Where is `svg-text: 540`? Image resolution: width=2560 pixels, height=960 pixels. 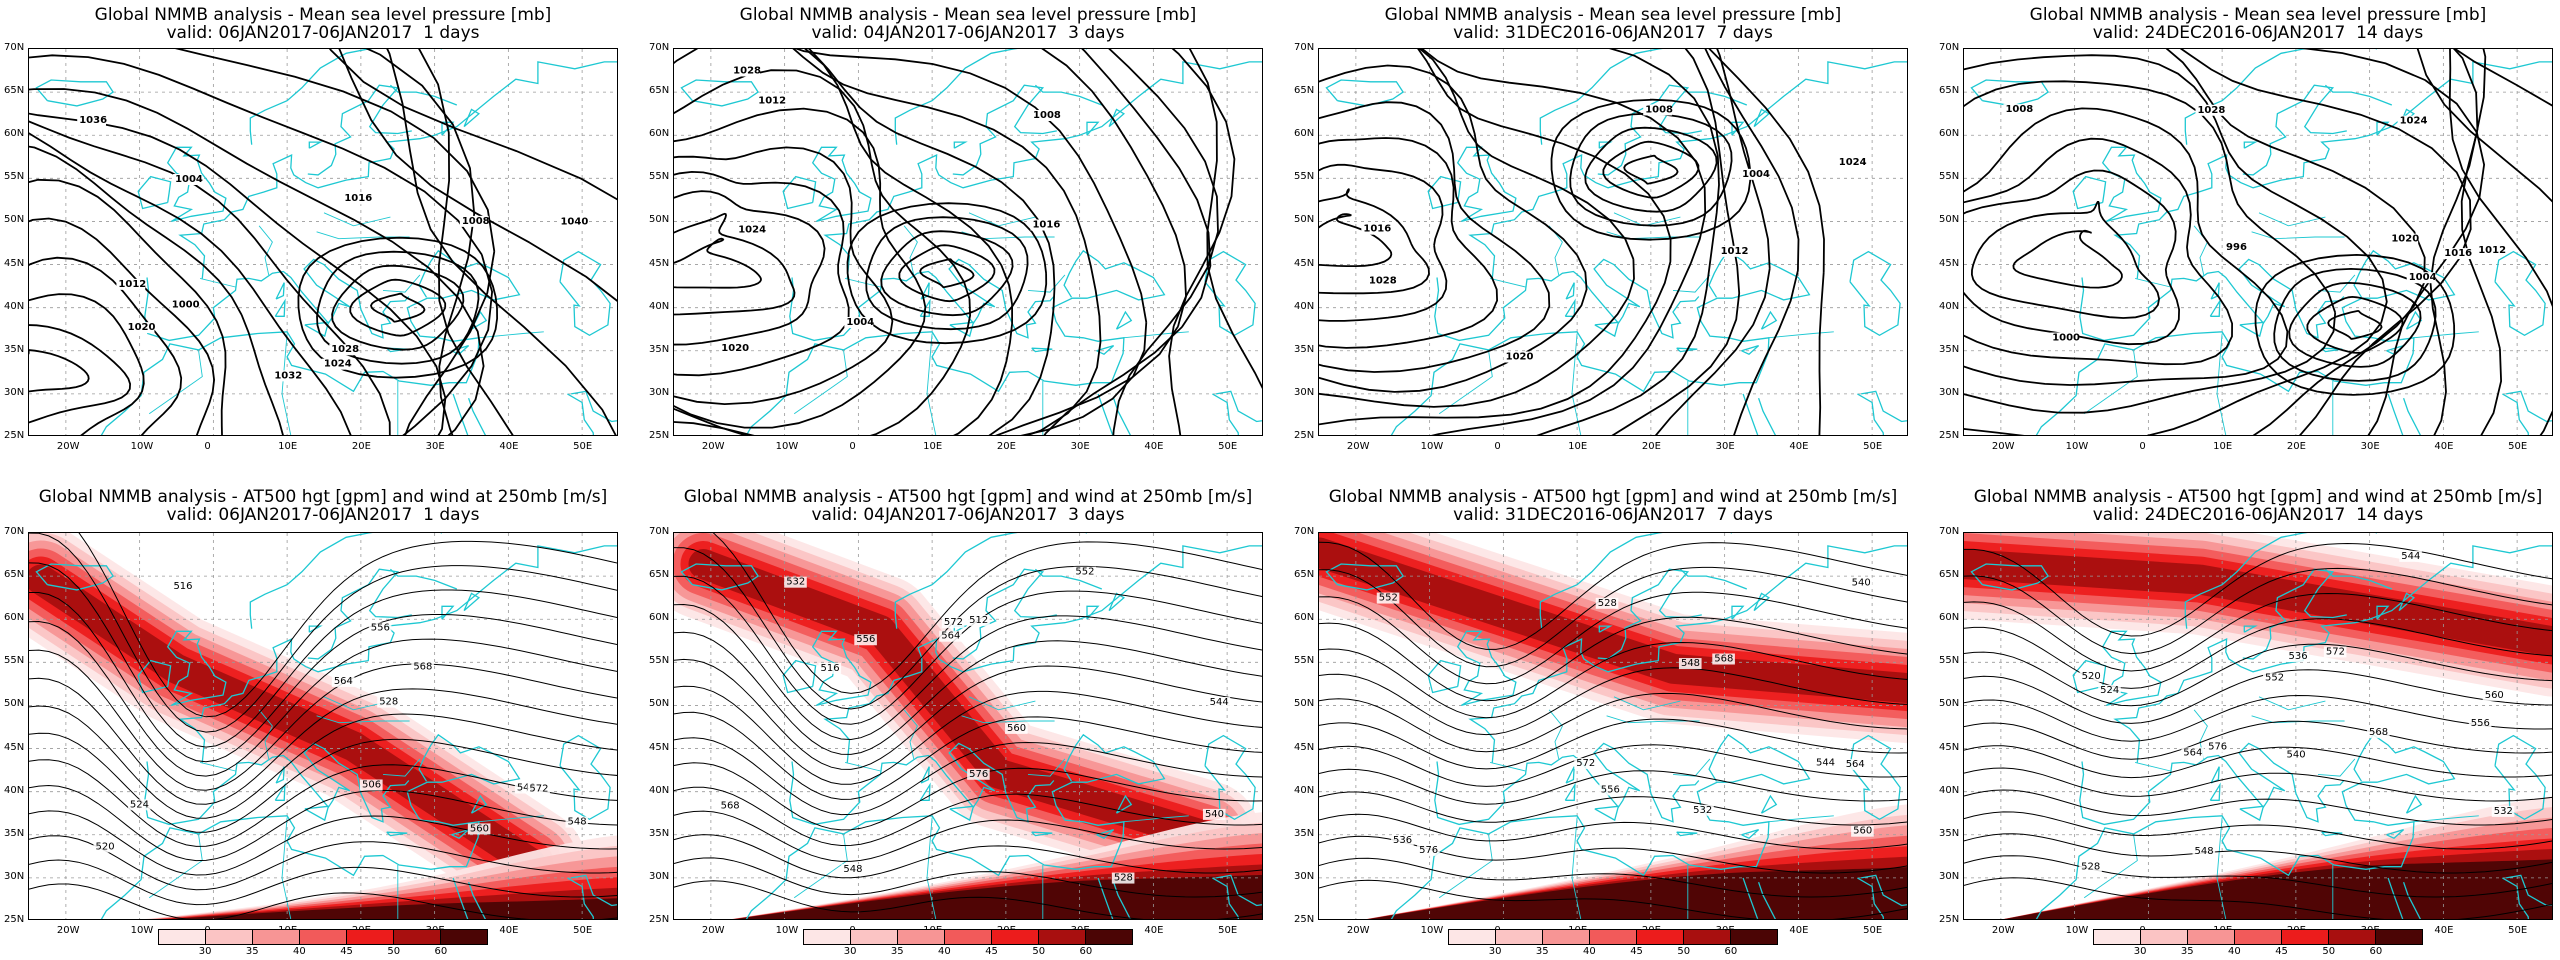 svg-text: 540 is located at coordinates (1214, 814).